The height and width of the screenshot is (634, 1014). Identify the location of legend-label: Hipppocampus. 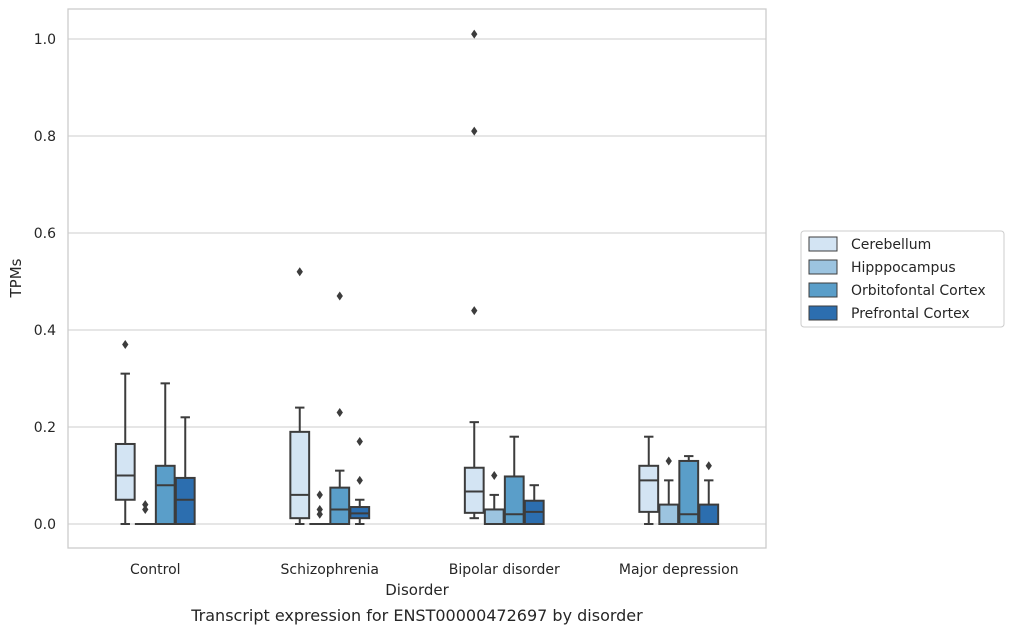
(903, 268).